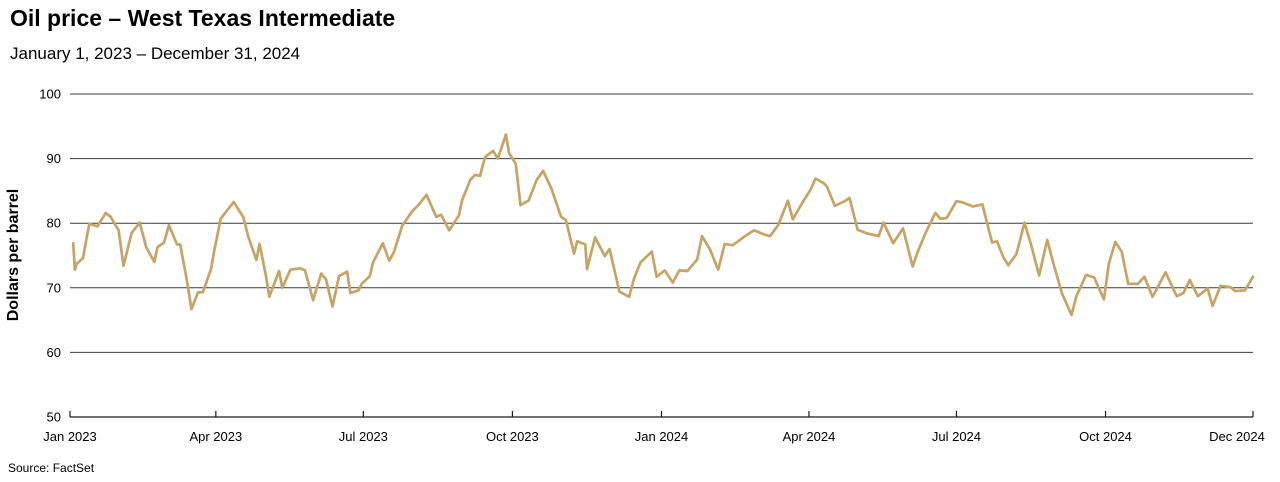 This screenshot has width=1280, height=482. Describe the element at coordinates (13, 255) in the screenshot. I see `y-axis-title: Dollars per barrel` at that location.